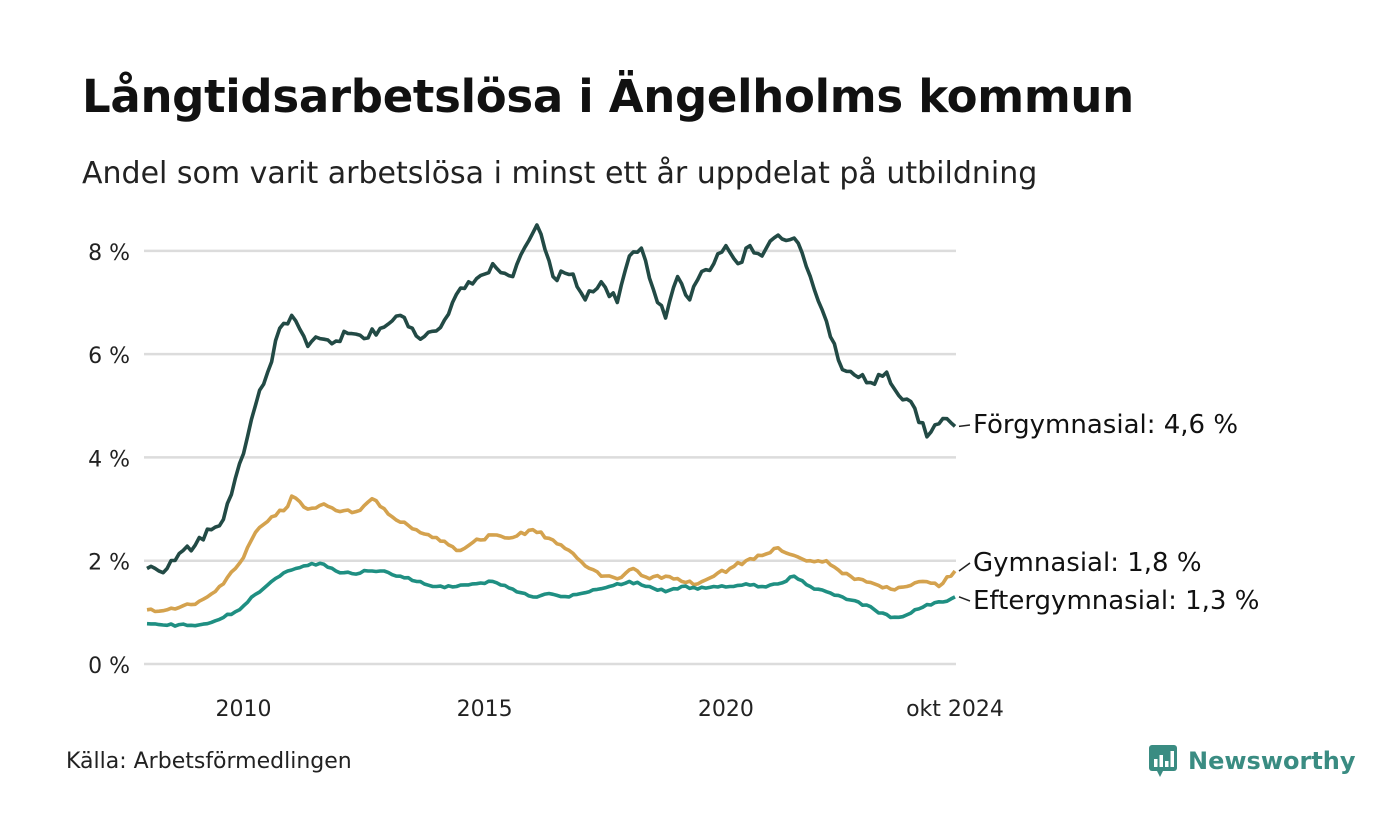  What do you see at coordinates (551, 554) in the screenshot?
I see `series-line-gymnasial` at bounding box center [551, 554].